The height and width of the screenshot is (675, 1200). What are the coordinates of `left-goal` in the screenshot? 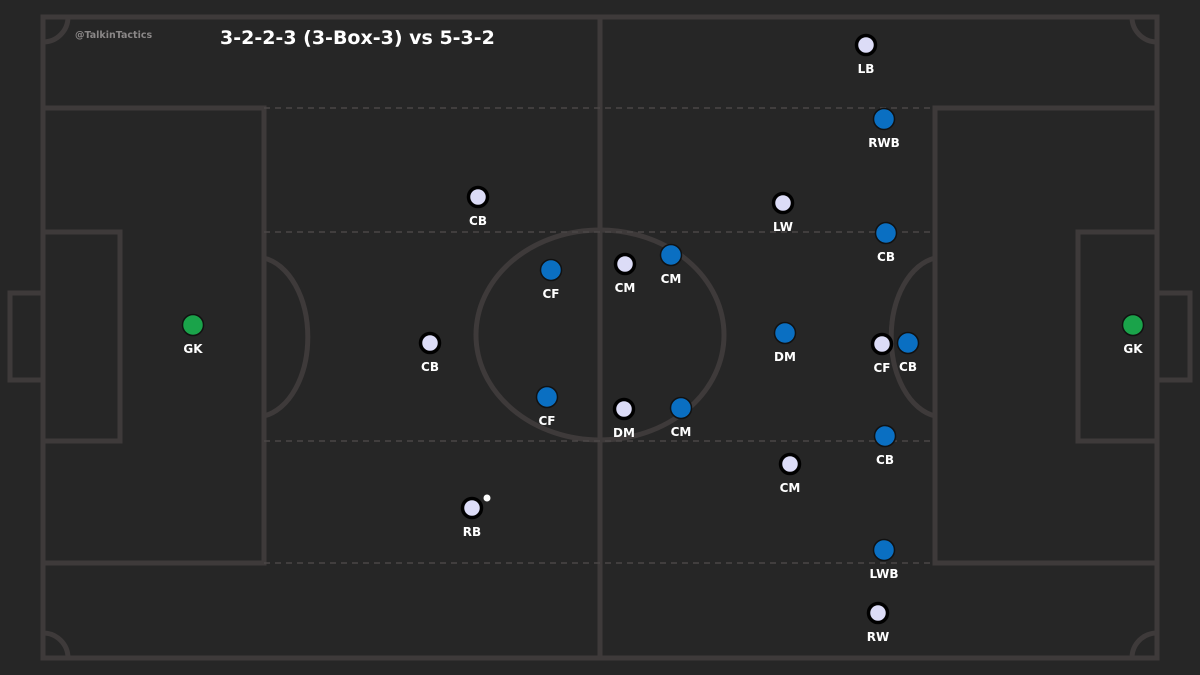 It's located at (26, 336).